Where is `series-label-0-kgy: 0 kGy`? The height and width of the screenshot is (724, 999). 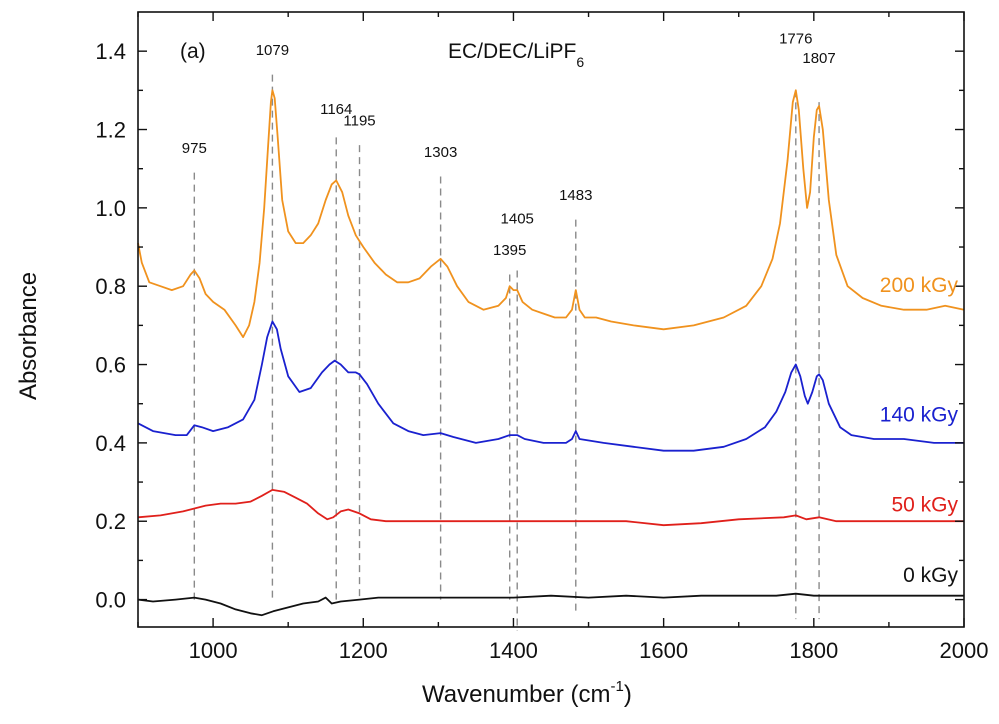 series-label-0-kgy: 0 kGy is located at coordinates (930, 575).